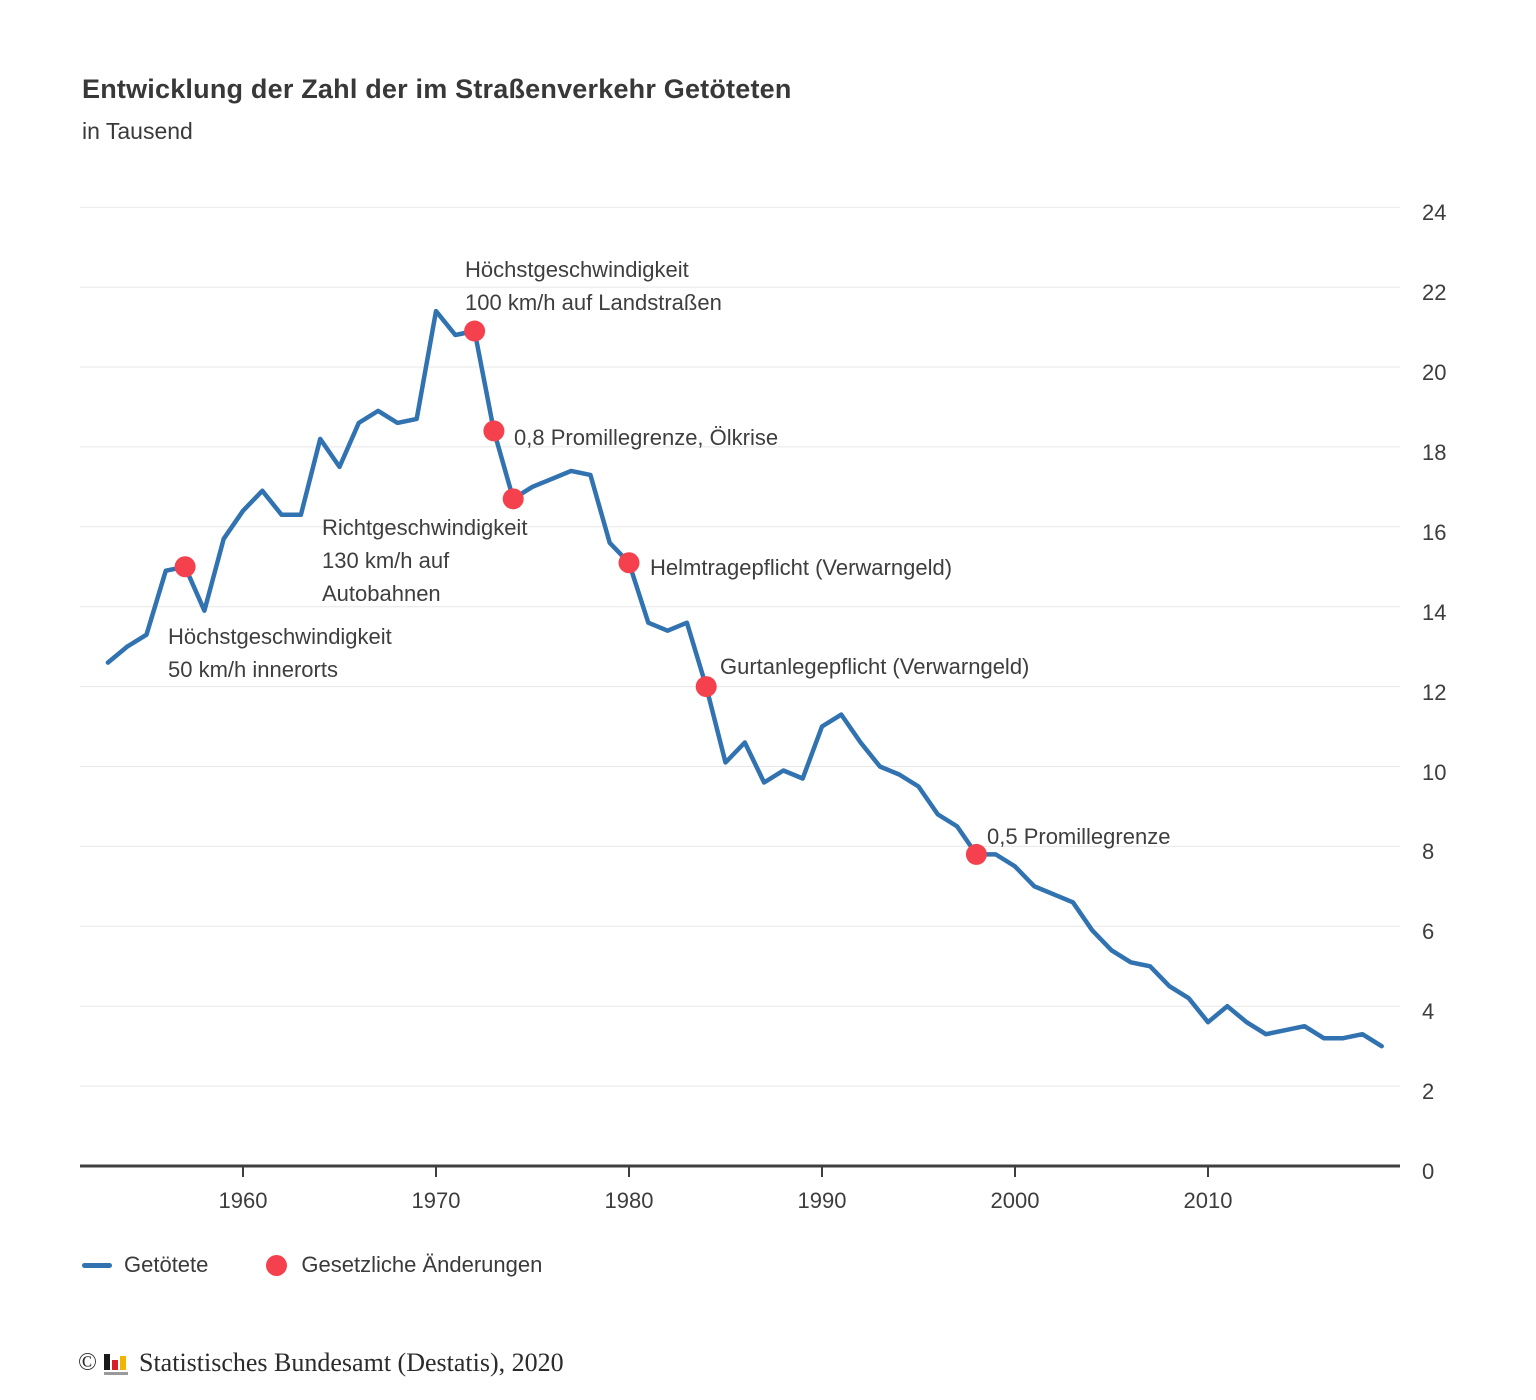 The image size is (1536, 1400). What do you see at coordinates (1434, 452) in the screenshot?
I see `y-axis-label: 18` at bounding box center [1434, 452].